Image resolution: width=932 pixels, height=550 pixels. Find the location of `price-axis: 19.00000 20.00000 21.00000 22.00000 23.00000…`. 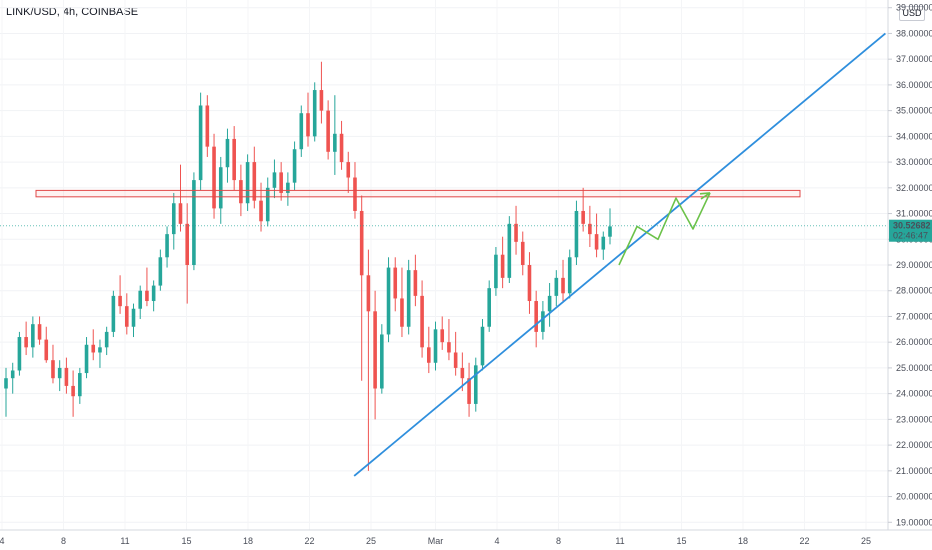

price-axis: 19.00000 20.00000 21.00000 22.00000 23.00000… is located at coordinates (909, 265).